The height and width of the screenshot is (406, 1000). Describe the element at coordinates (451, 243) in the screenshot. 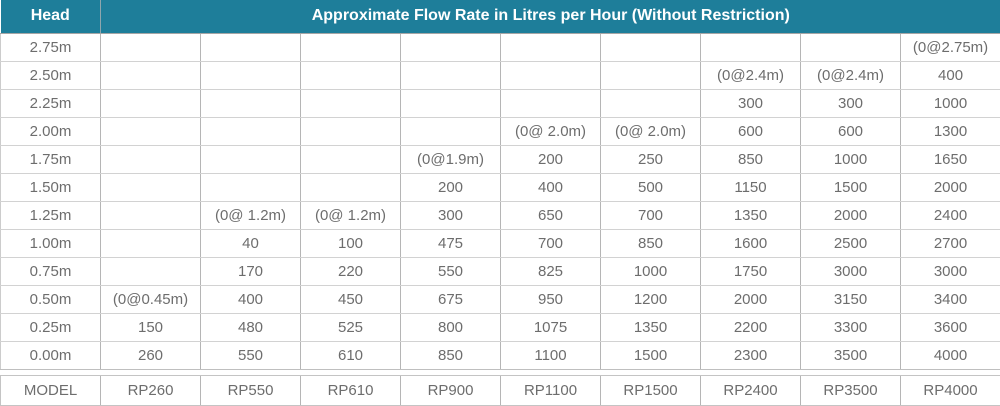

I see `flow-value-cell: 475` at that location.